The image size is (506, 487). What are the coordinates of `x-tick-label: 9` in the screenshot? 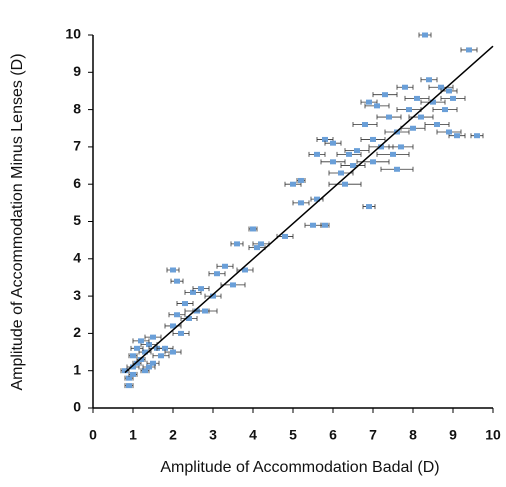 It's located at (453, 435).